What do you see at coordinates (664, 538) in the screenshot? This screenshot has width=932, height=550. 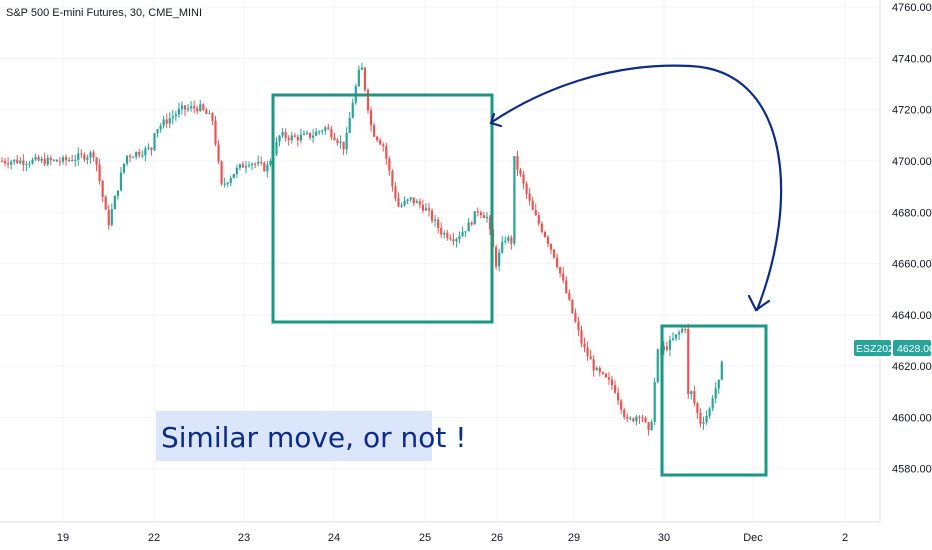 I see `x-tick-label: 30` at bounding box center [664, 538].